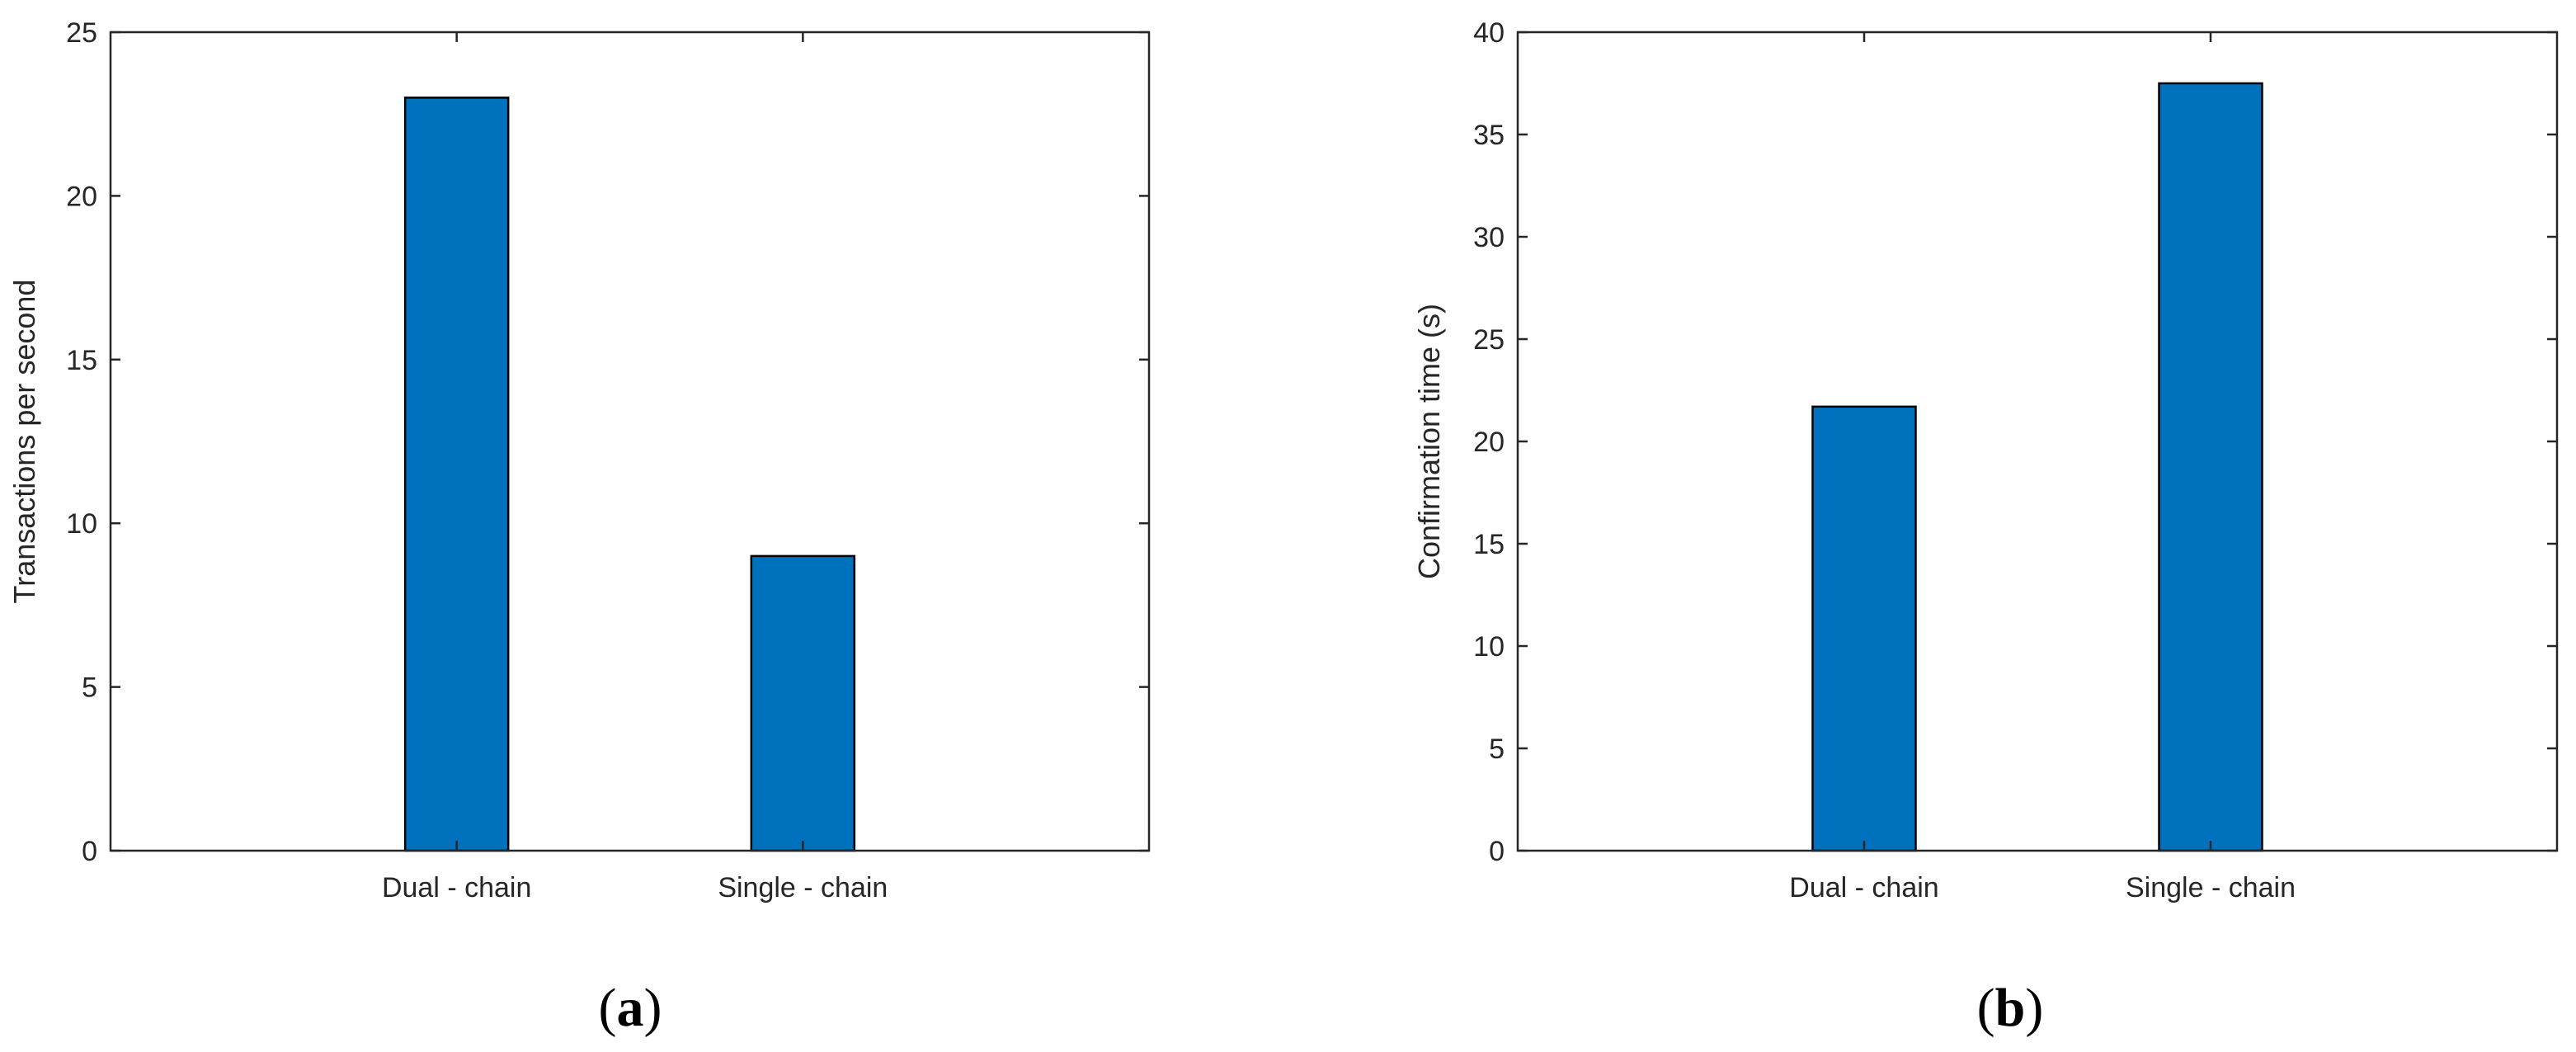 The image size is (2576, 1052). What do you see at coordinates (24, 442) in the screenshot?
I see `chart-a-y-axis-label: Transactions per second` at bounding box center [24, 442].